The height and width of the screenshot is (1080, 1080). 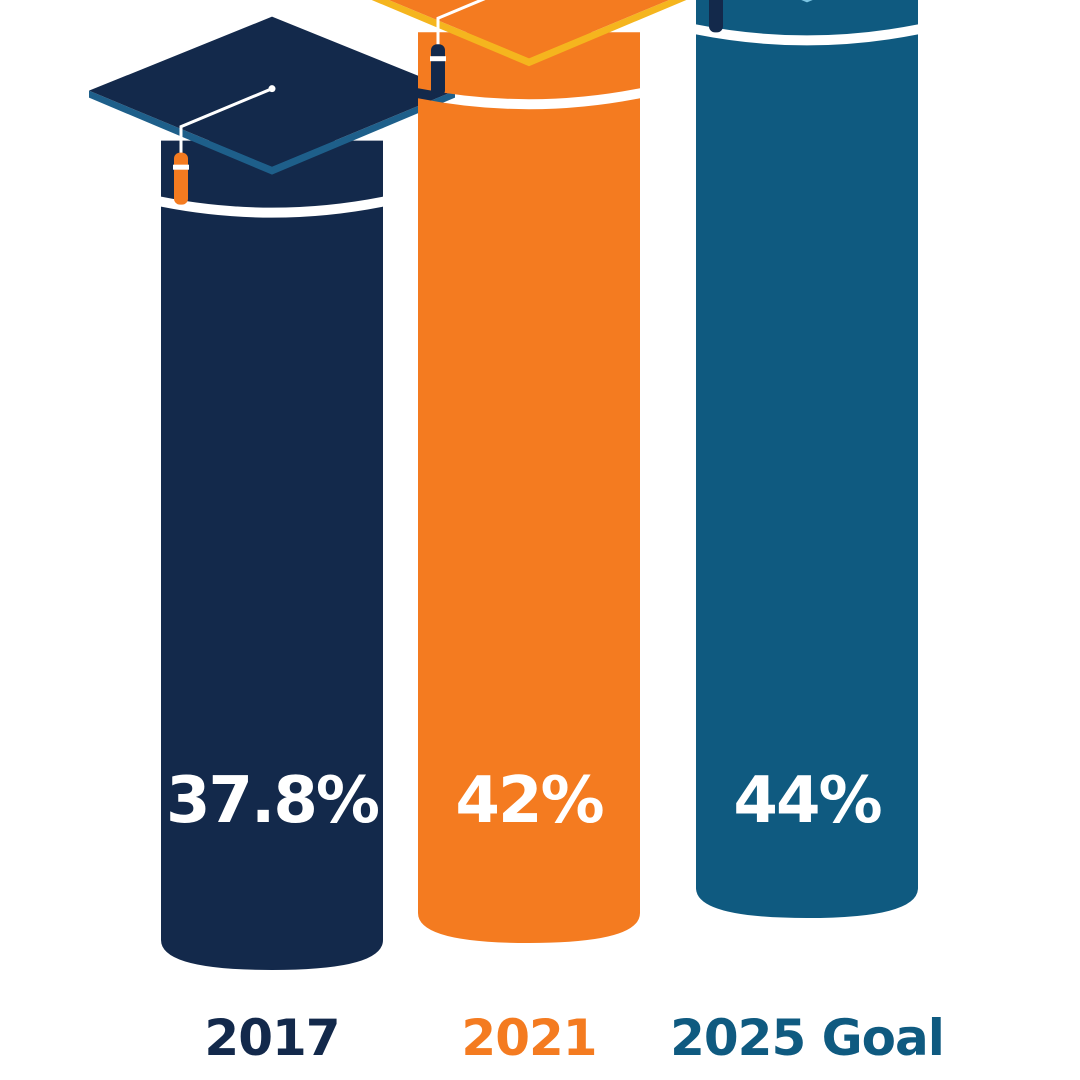 I want to click on graduation-cap-icon, so click(x=529, y=29).